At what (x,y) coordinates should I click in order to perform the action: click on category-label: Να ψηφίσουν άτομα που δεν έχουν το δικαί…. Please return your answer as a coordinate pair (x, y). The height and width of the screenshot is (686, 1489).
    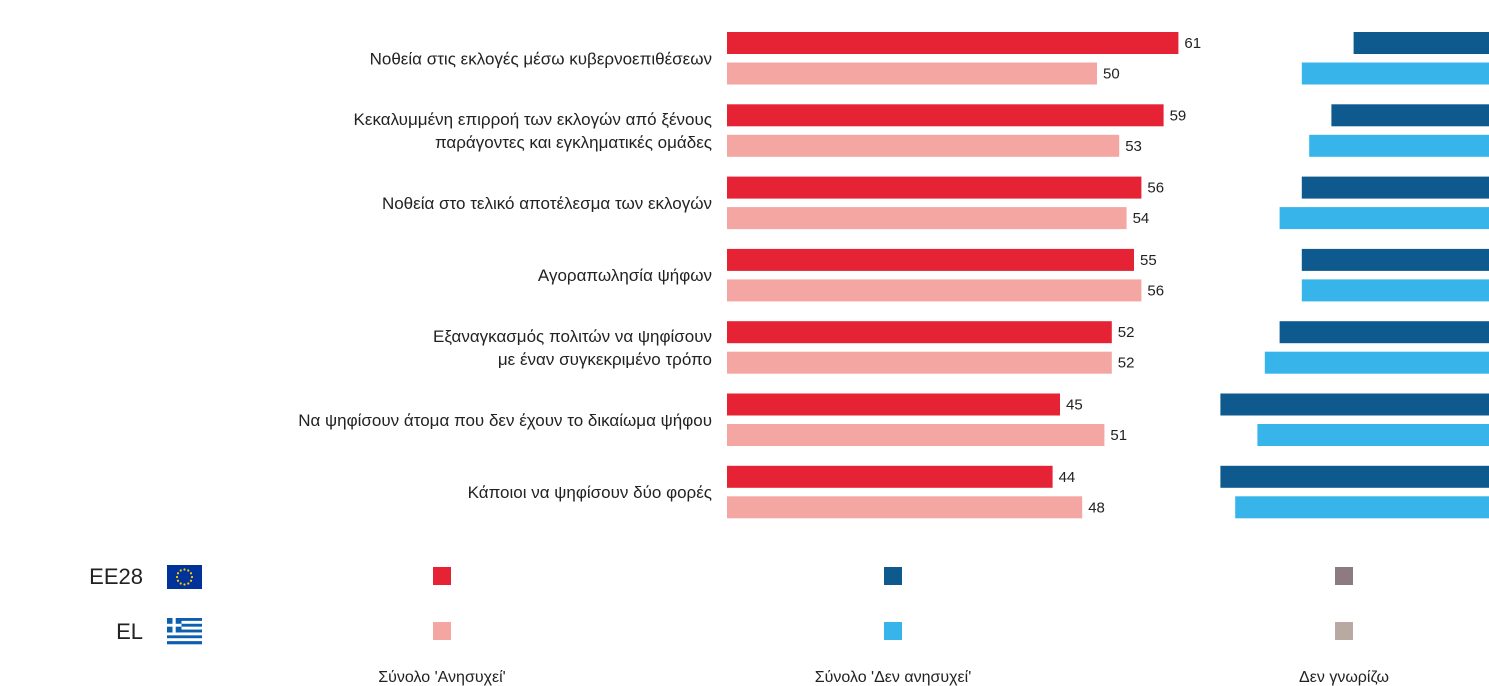
    Looking at the image, I should click on (505, 420).